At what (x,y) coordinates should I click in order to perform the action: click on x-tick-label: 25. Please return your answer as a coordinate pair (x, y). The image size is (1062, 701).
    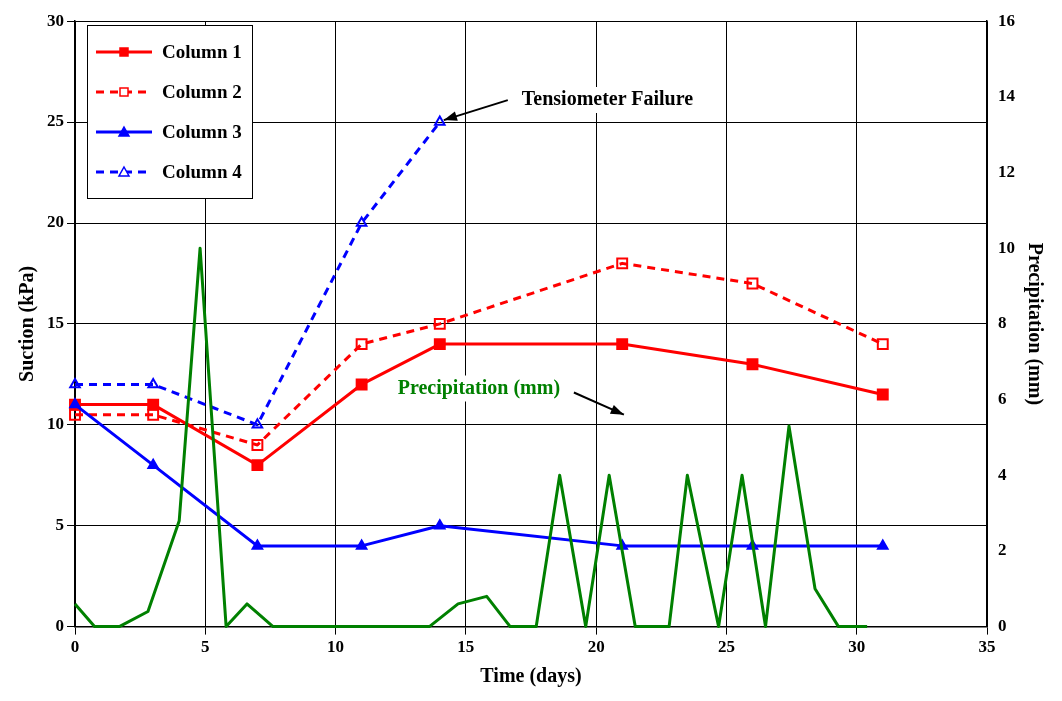
    Looking at the image, I should click on (726, 647).